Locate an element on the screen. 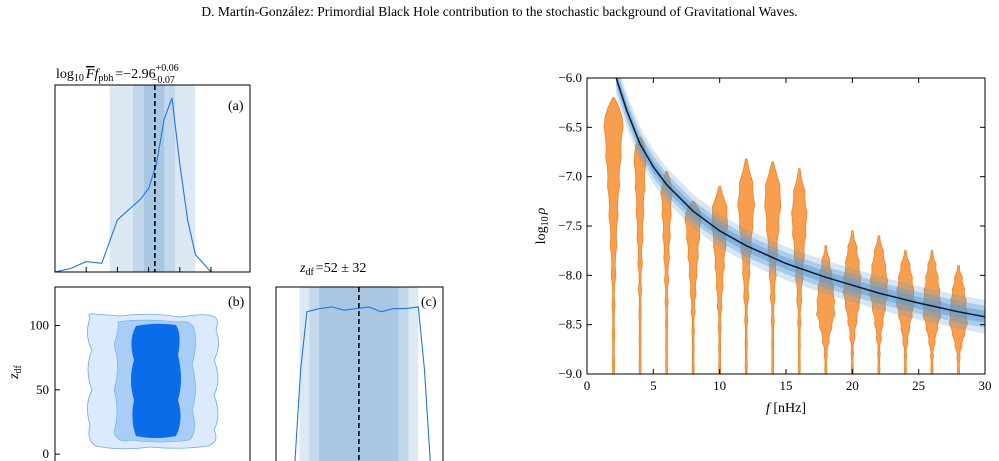  panel-b-ytick-label-0: 0 is located at coordinates (46, 453).